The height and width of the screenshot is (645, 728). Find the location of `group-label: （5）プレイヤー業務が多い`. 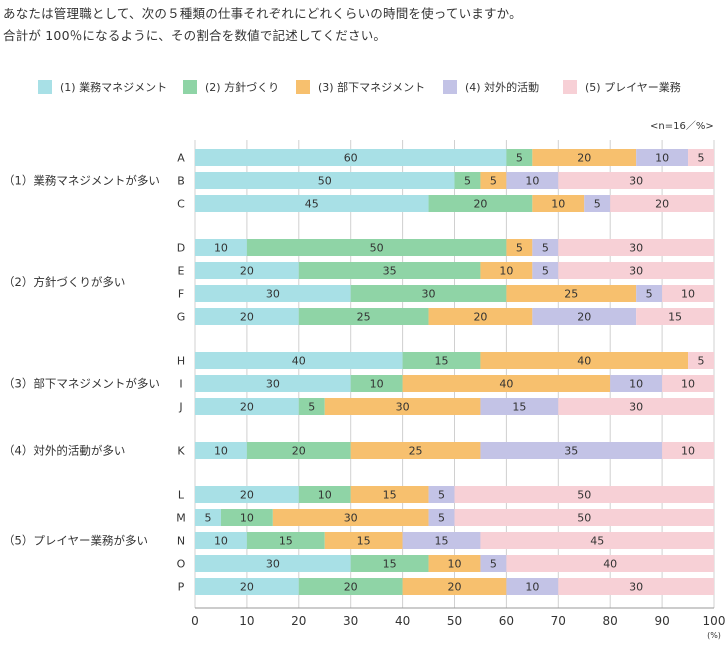

group-label: （5）プレイヤー業務が多い is located at coordinates (75, 541).